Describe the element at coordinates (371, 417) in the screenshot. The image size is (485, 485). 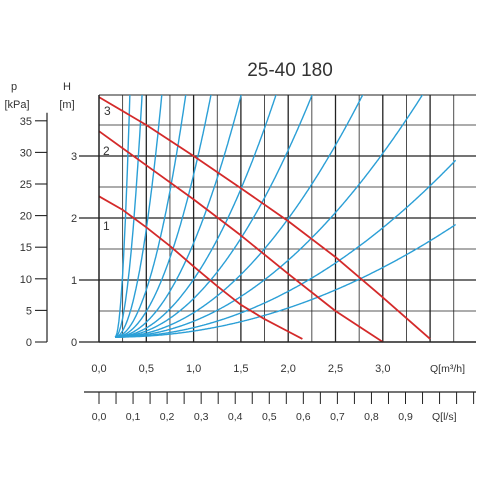
I see `tick-label-flow-ls: 0,8` at that location.